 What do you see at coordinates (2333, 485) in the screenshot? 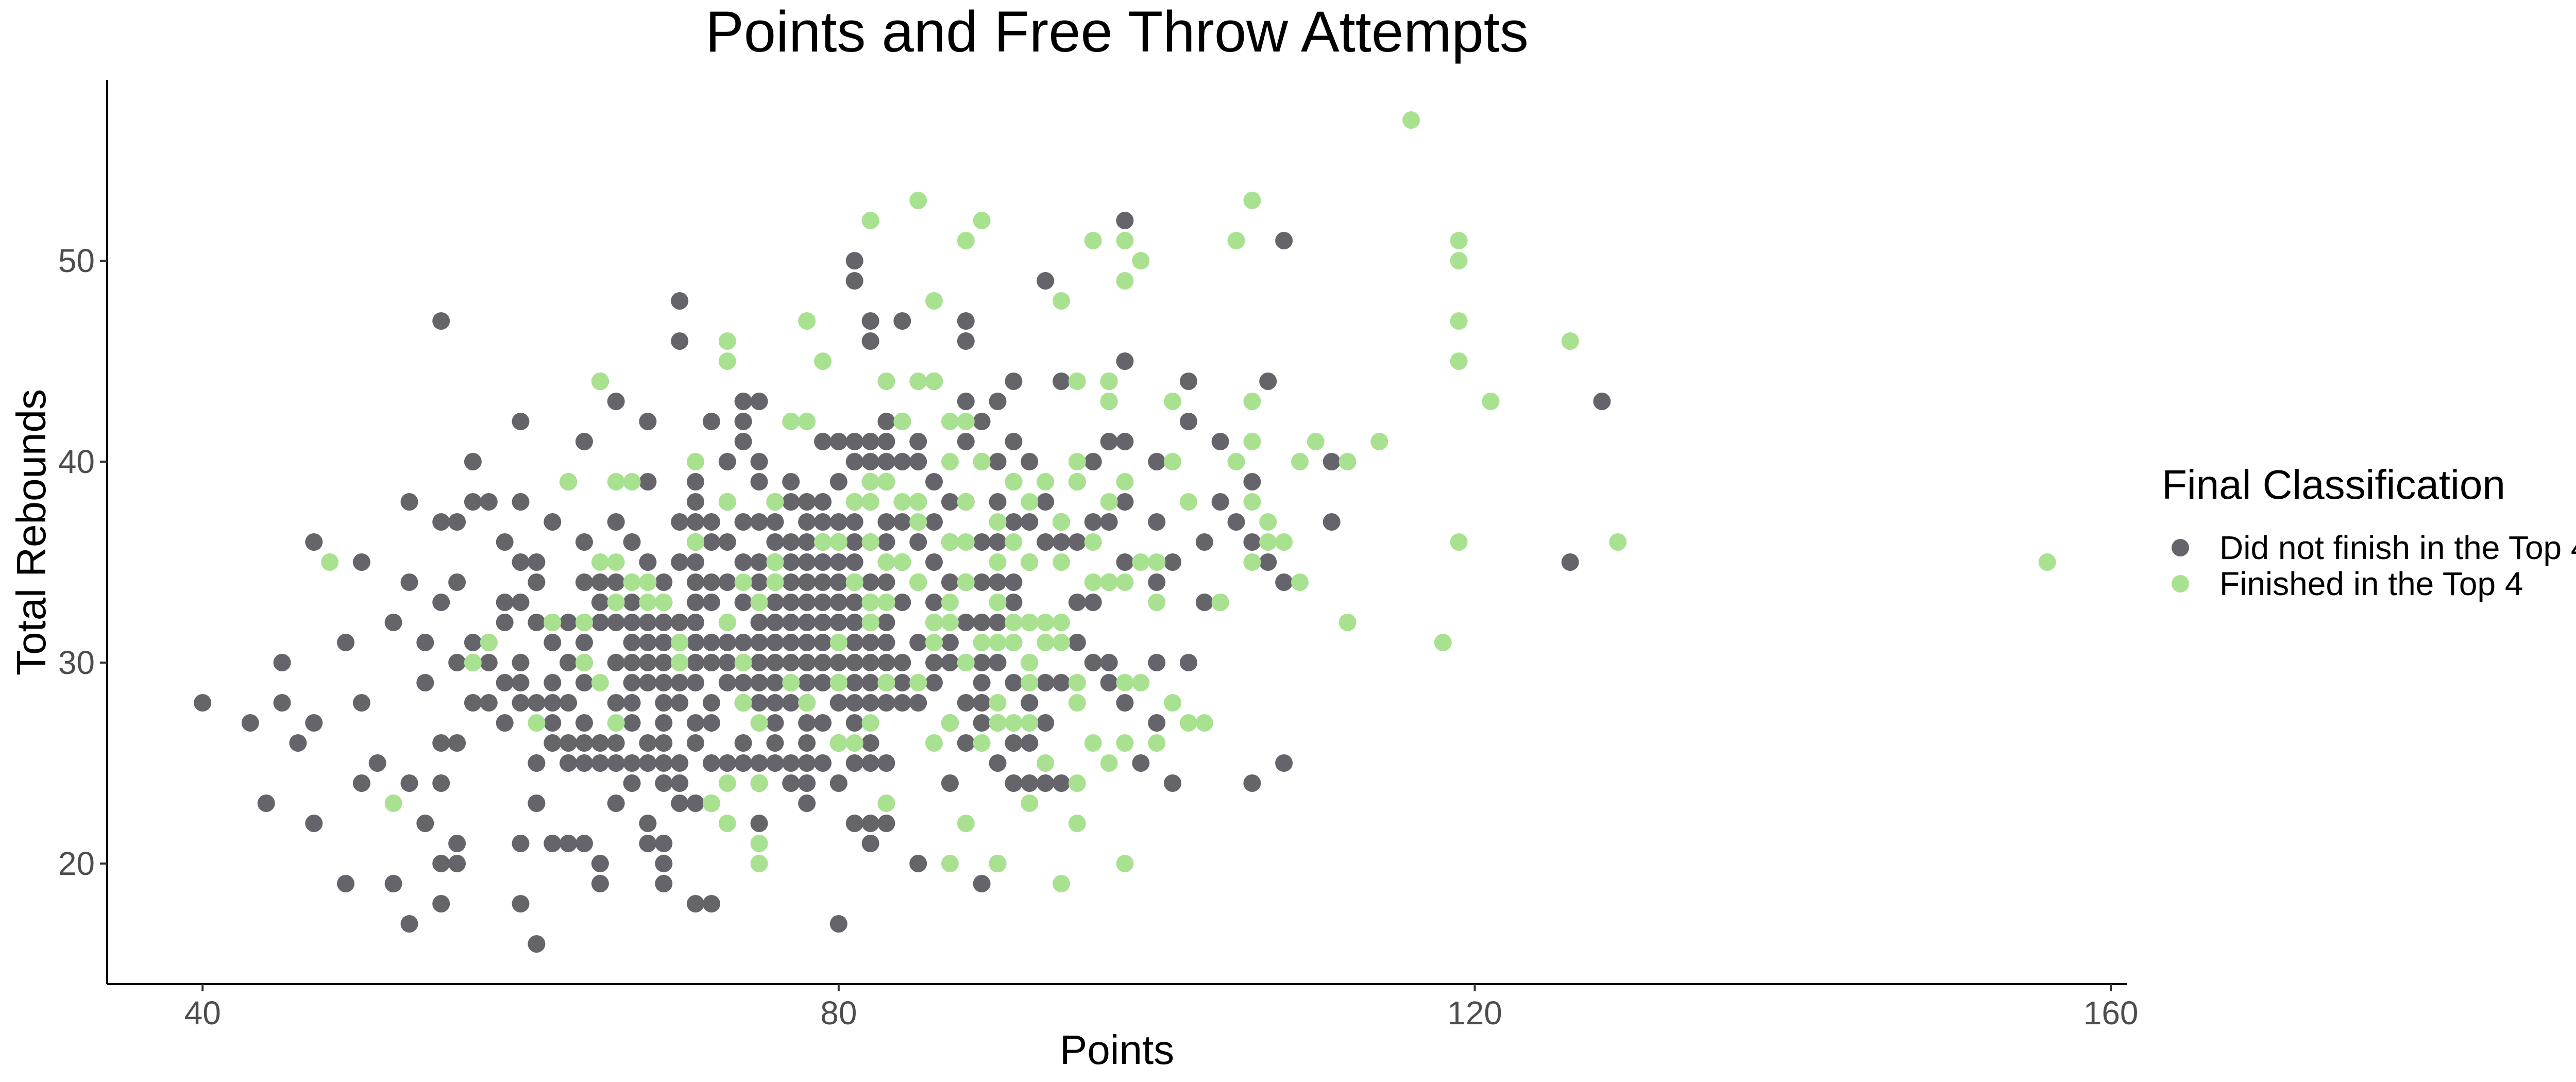
I see `legend-title: Final Classification` at bounding box center [2333, 485].